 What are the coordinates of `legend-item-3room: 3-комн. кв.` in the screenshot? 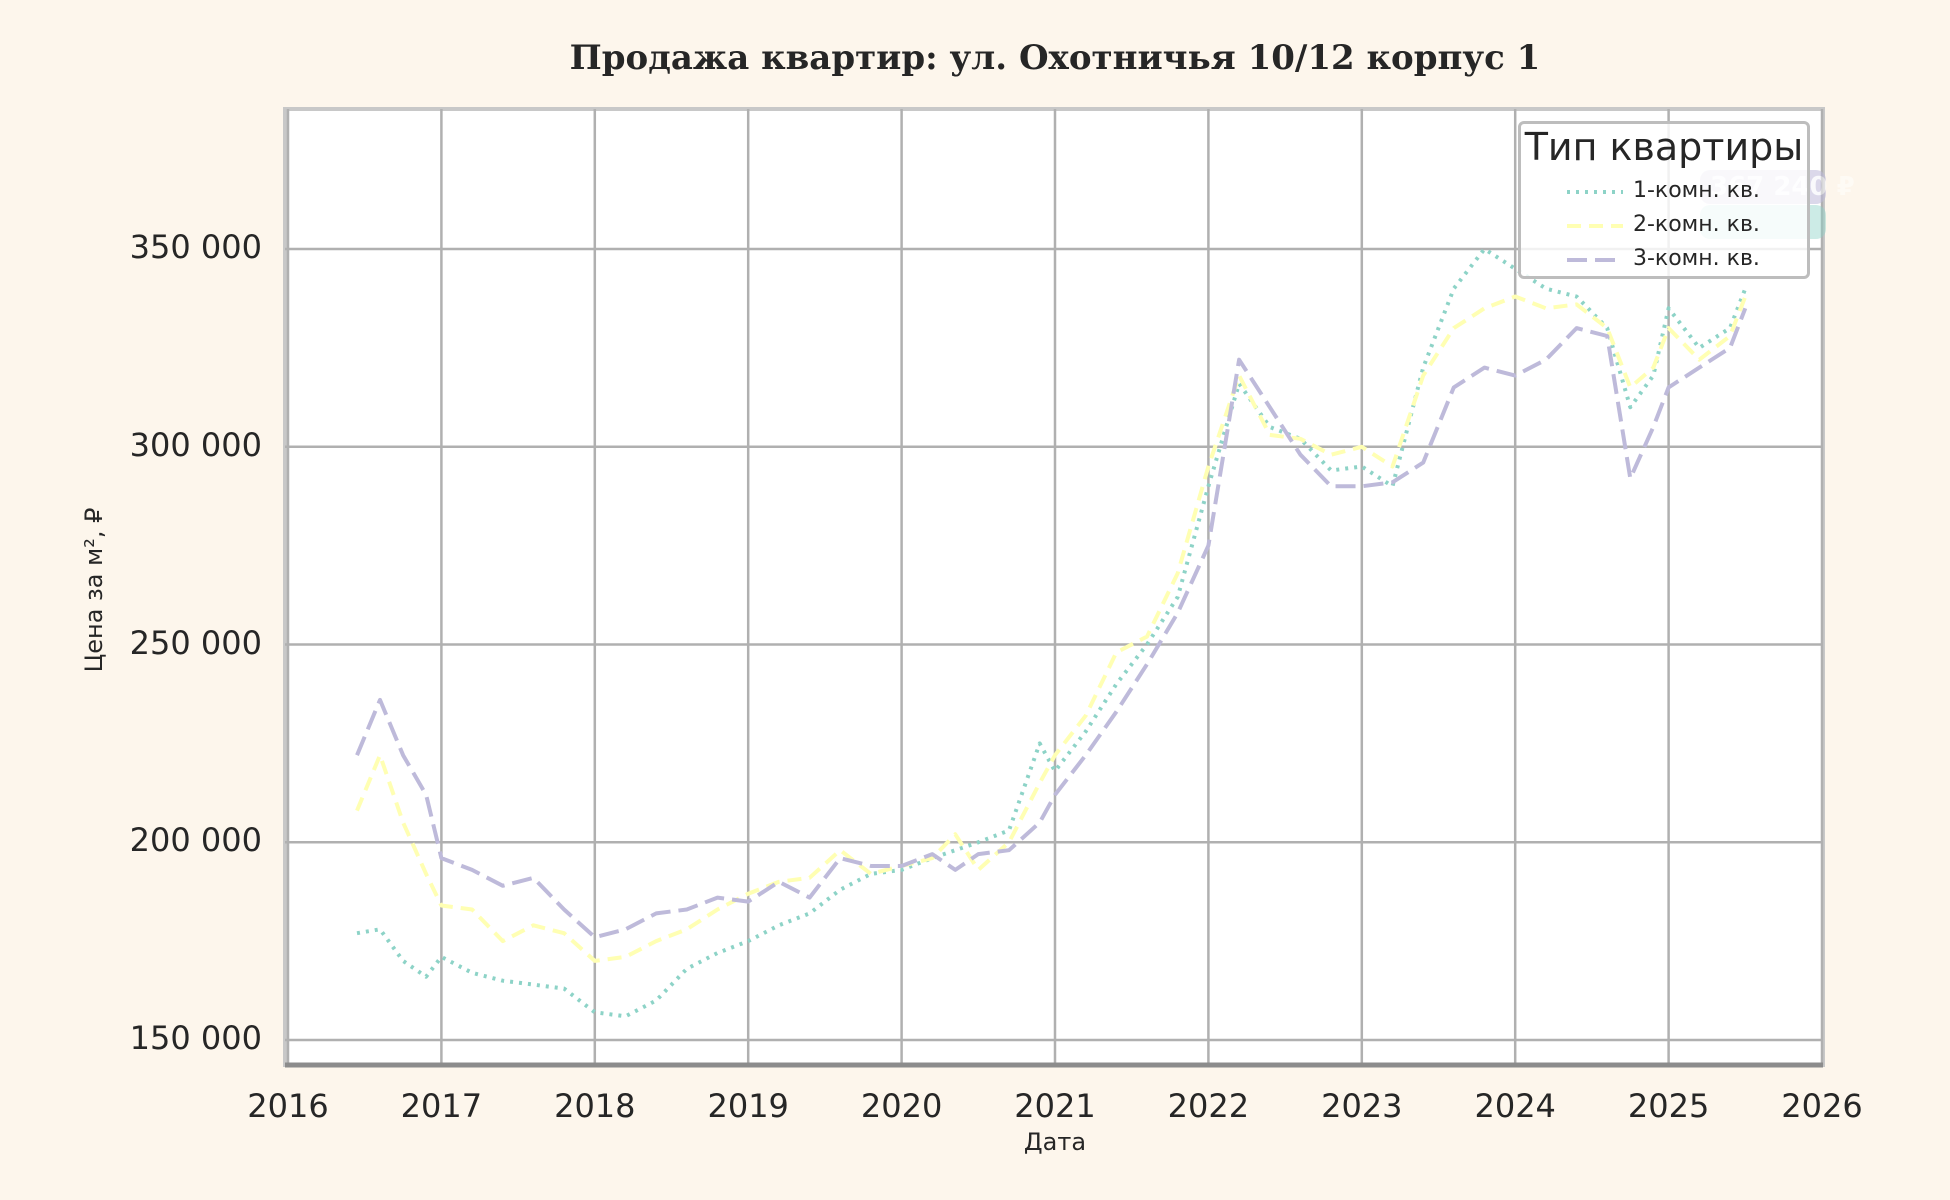 It's located at (1664, 260).